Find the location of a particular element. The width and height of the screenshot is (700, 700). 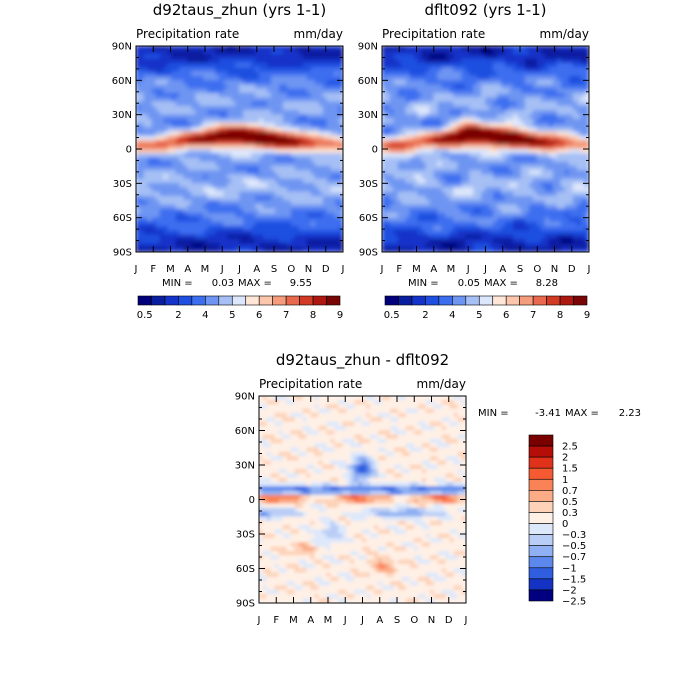

colorbar-swatch is located at coordinates (252, 300).